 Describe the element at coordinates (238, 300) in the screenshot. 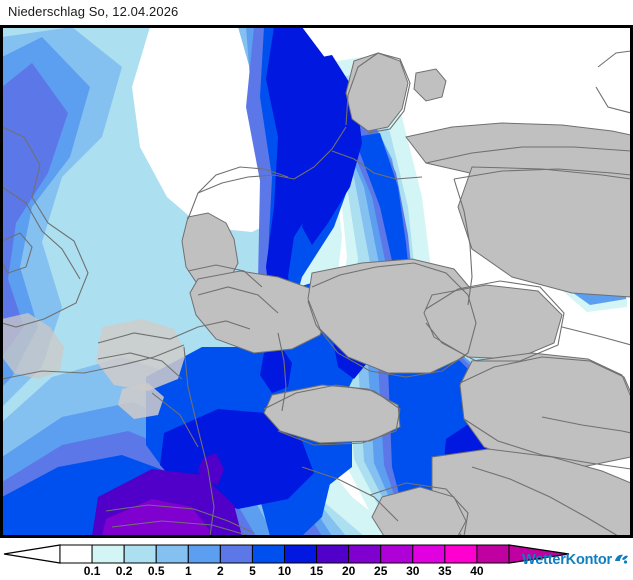

I see `border-belgium` at that location.